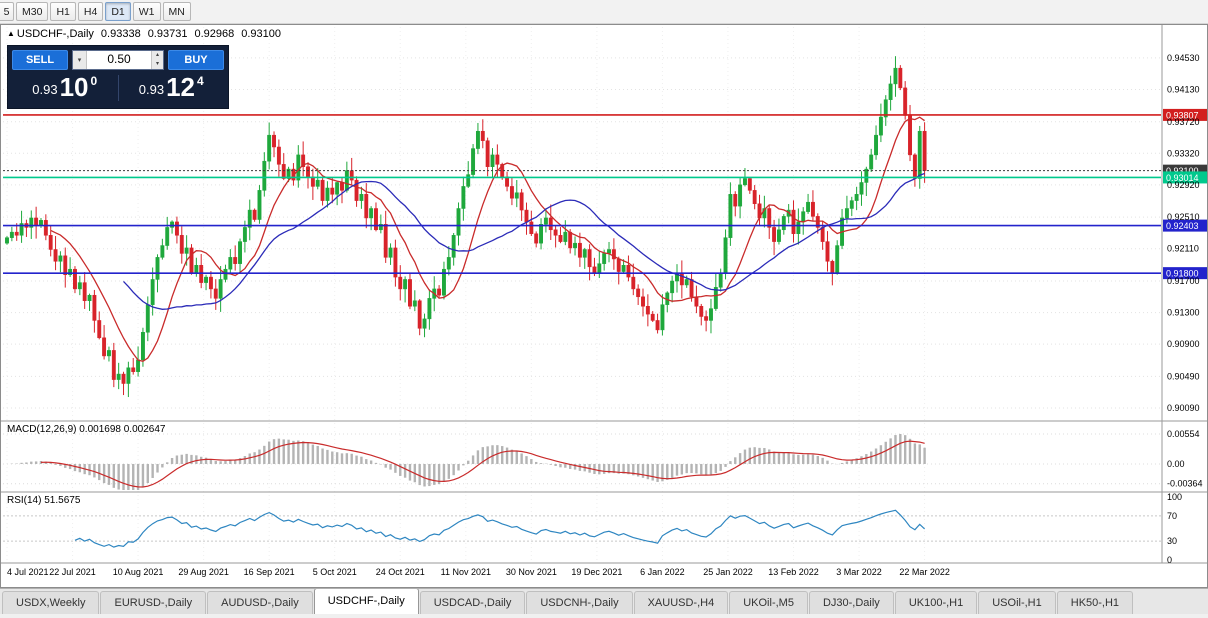 The width and height of the screenshot is (1208, 618). I want to click on svg-text: 70, so click(1172, 516).